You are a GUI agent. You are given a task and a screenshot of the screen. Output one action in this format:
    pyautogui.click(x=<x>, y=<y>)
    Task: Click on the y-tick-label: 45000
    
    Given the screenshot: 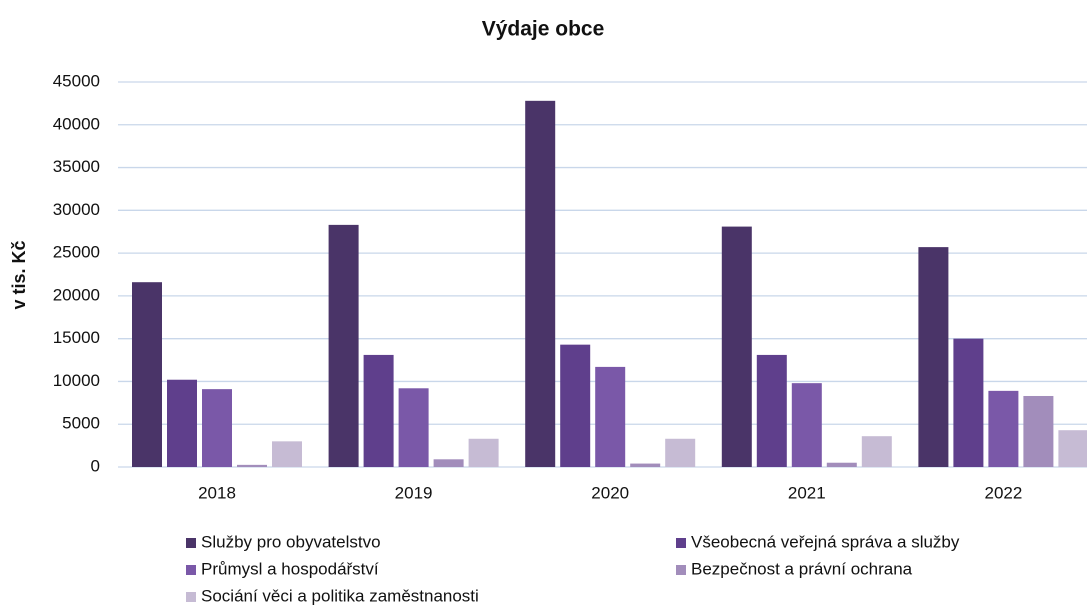 What is the action you would take?
    pyautogui.click(x=76, y=80)
    